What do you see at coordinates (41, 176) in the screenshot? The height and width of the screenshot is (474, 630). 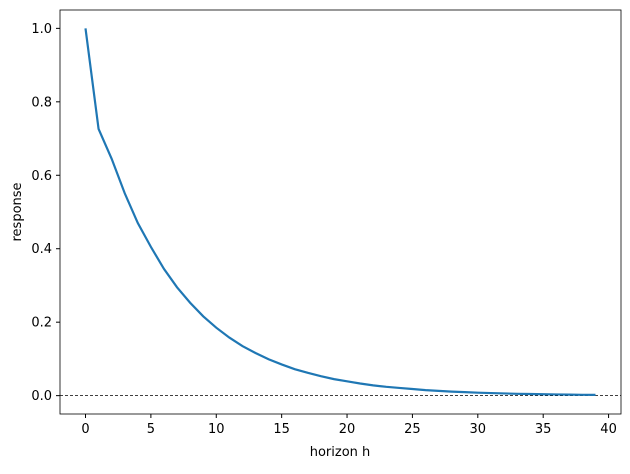 I see `y-tick-label: 0.6` at bounding box center [41, 176].